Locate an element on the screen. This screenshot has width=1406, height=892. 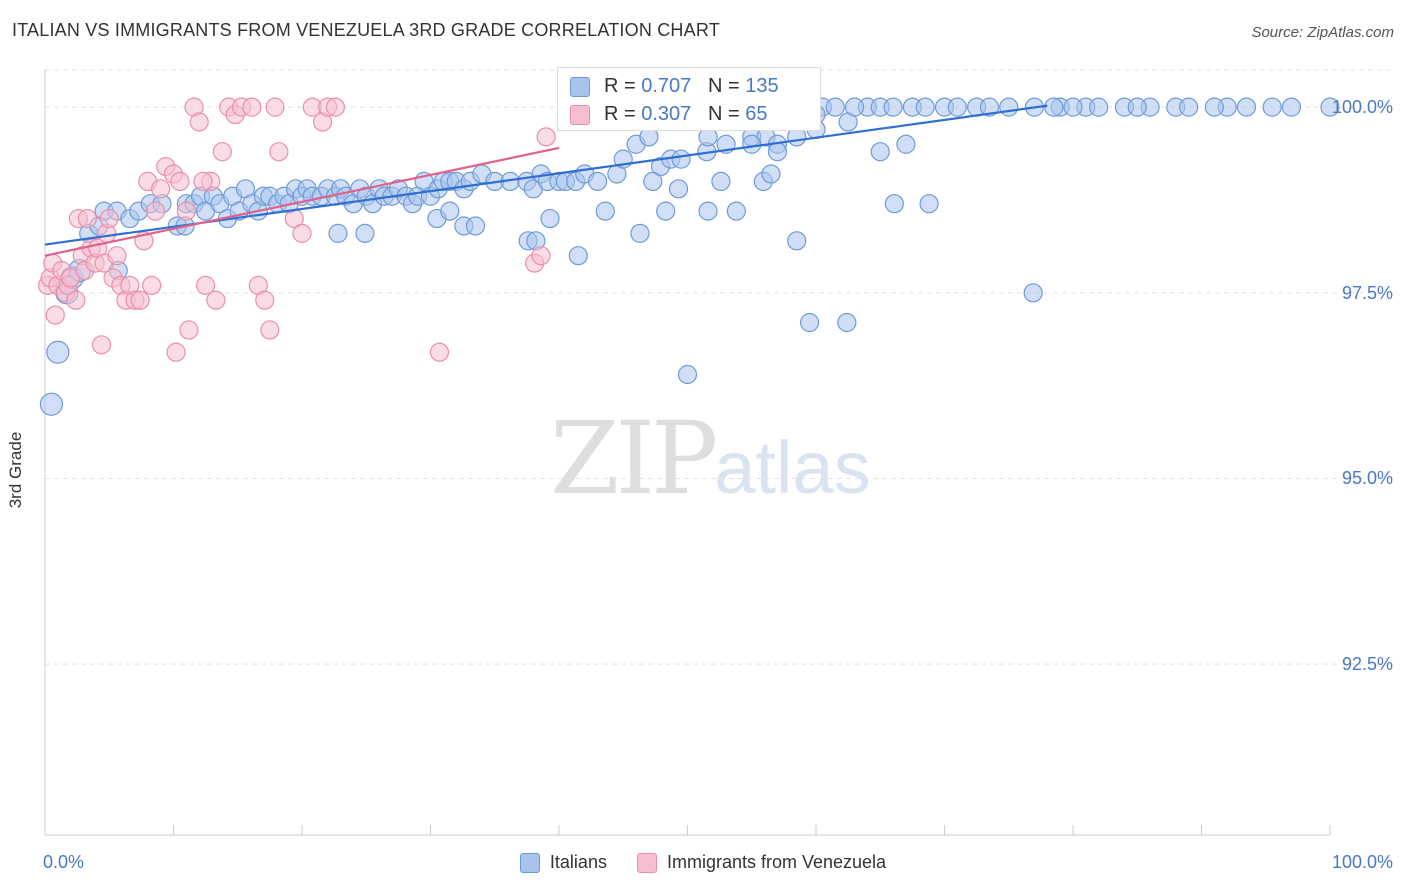
stats-box: R = 0.707 N = 135 R = 0.307 N = 65 is located at coordinates (689, 99).